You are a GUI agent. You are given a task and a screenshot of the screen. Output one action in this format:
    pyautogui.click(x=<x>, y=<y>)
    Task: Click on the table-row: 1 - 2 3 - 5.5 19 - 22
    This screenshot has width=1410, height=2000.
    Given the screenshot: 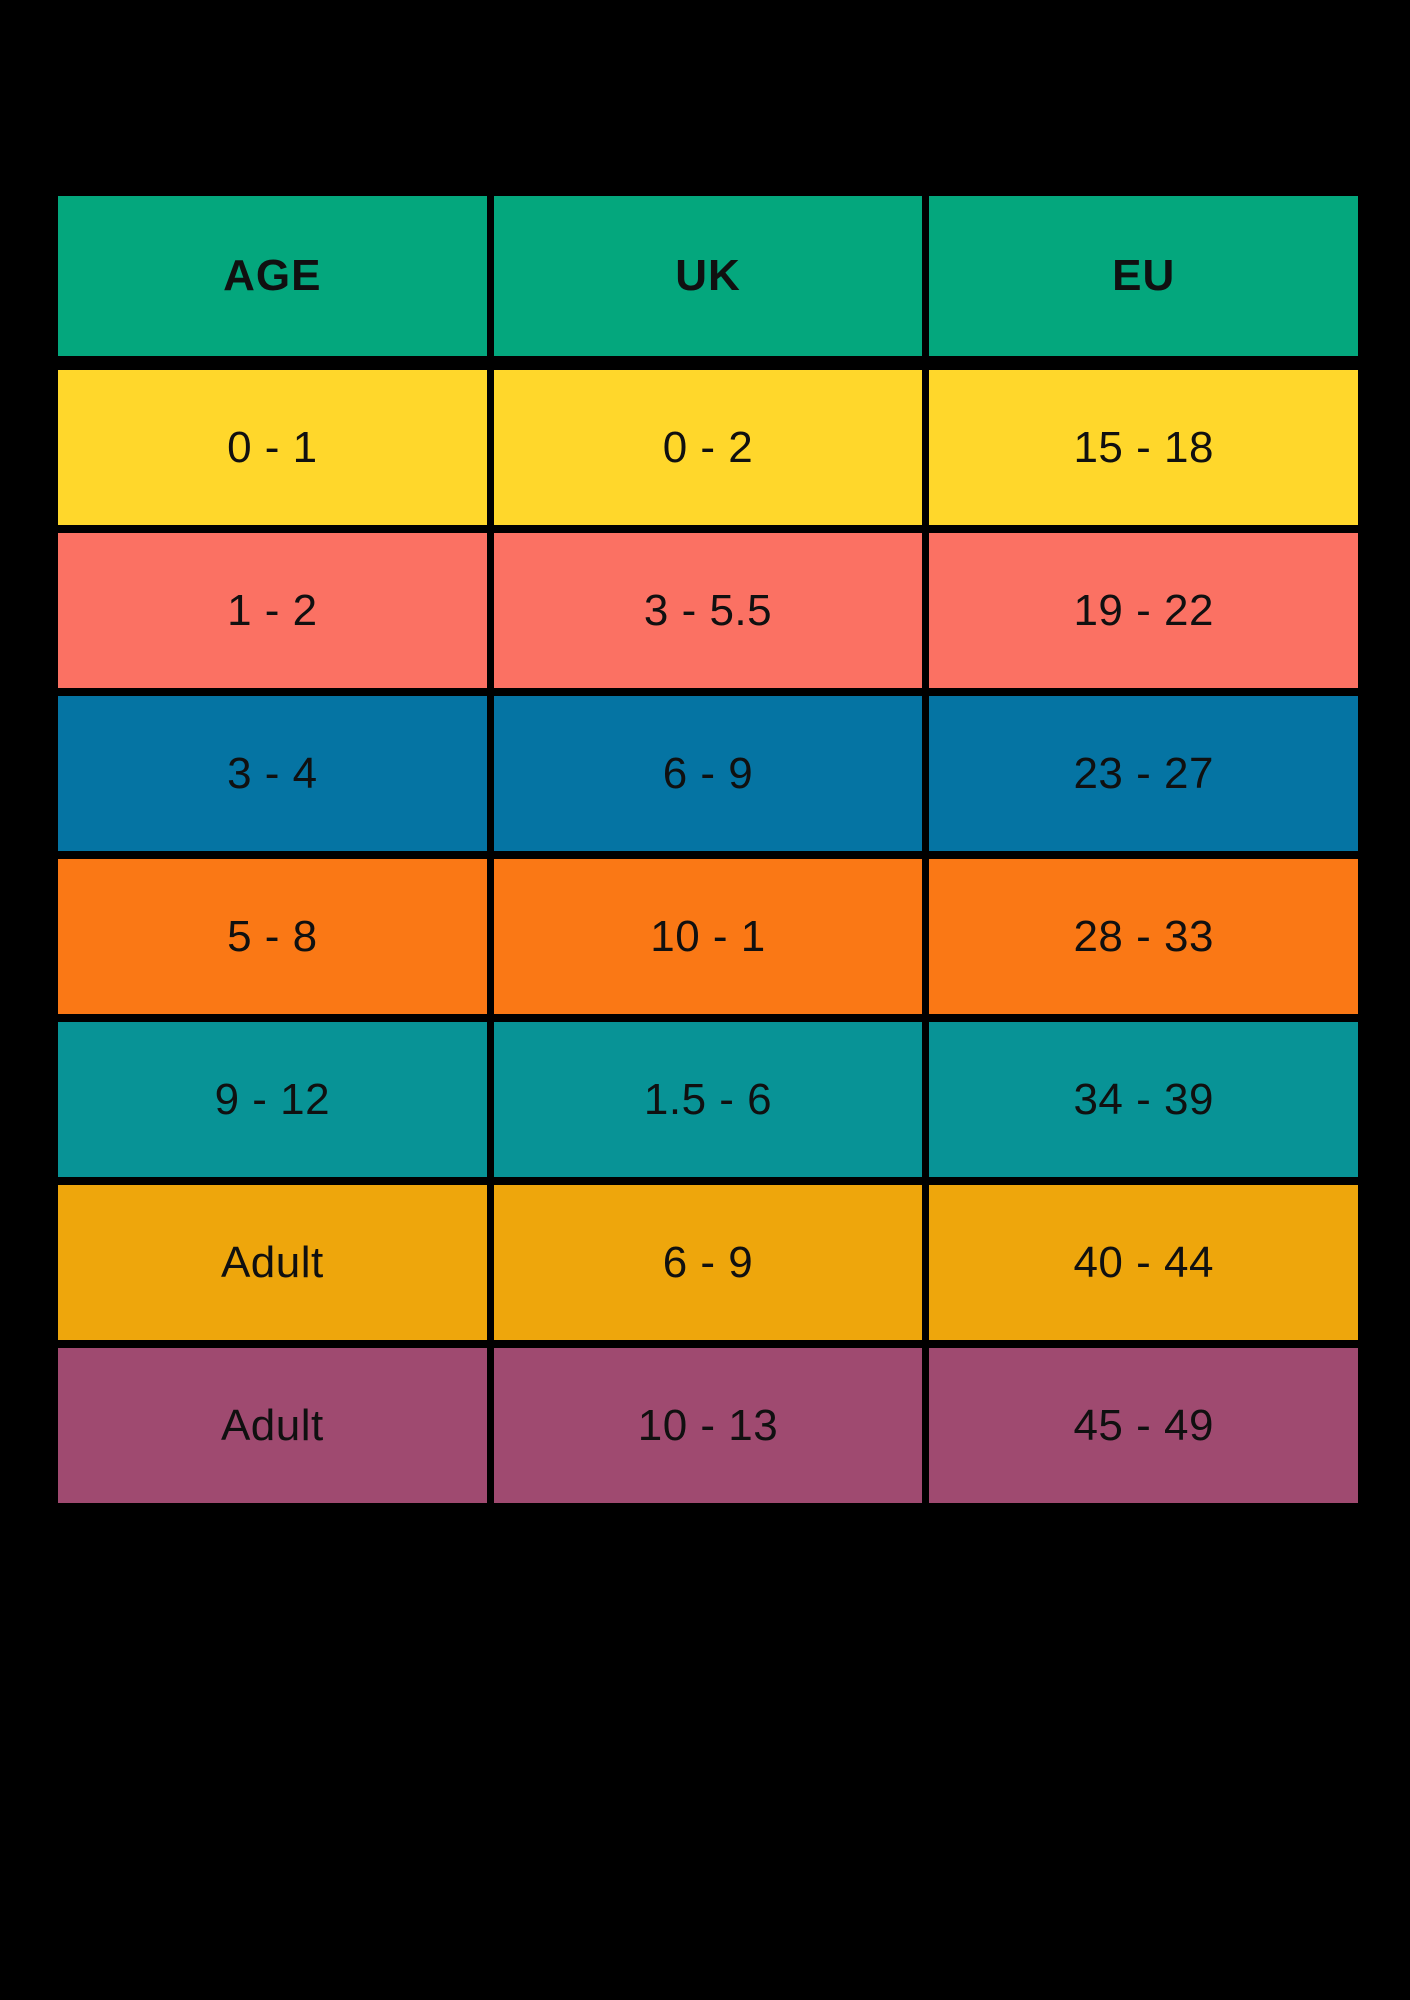 What is the action you would take?
    pyautogui.click(x=708, y=610)
    